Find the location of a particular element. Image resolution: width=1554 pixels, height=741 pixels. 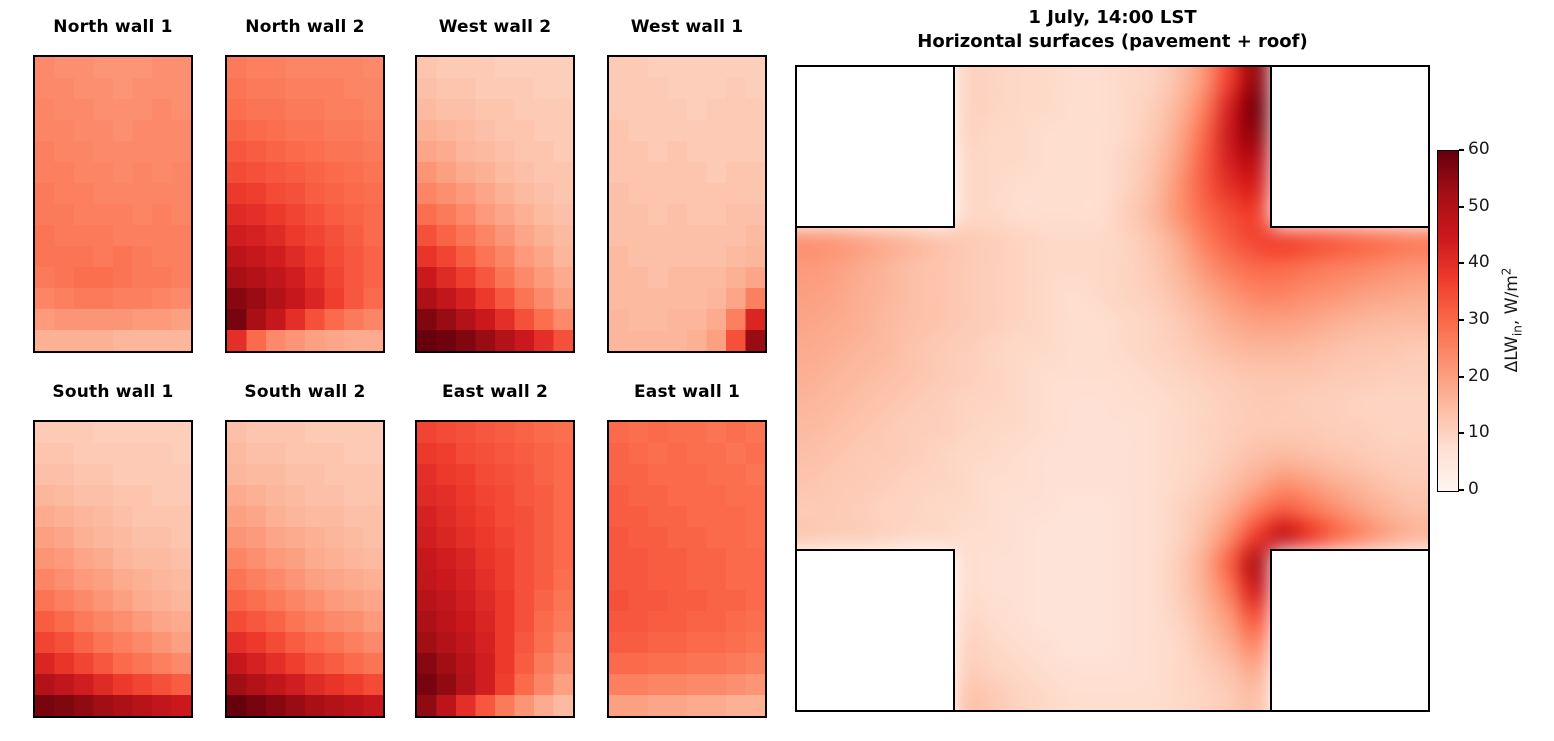

colorbar-gradient is located at coordinates (1448, 321).